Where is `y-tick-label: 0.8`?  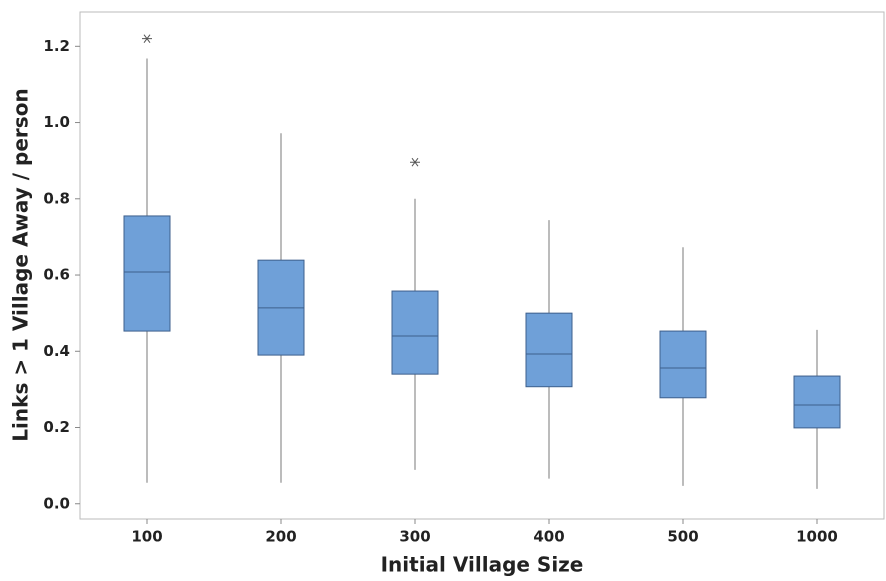 y-tick-label: 0.8 is located at coordinates (56, 198).